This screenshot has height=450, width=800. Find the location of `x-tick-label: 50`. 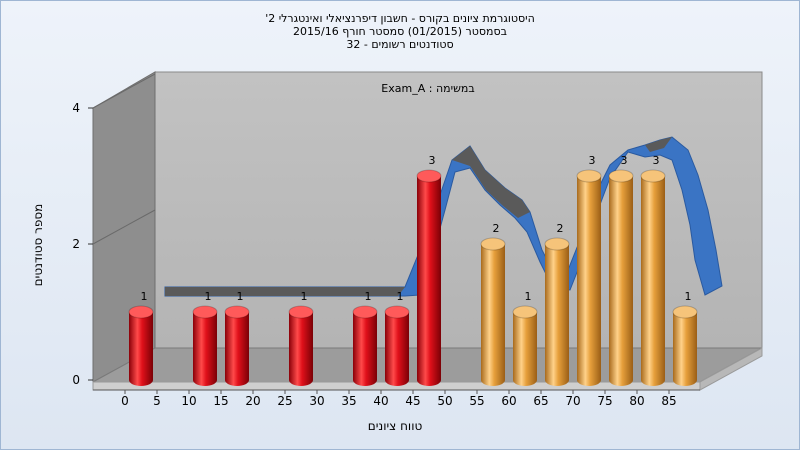

x-tick-label: 50 is located at coordinates (444, 401).